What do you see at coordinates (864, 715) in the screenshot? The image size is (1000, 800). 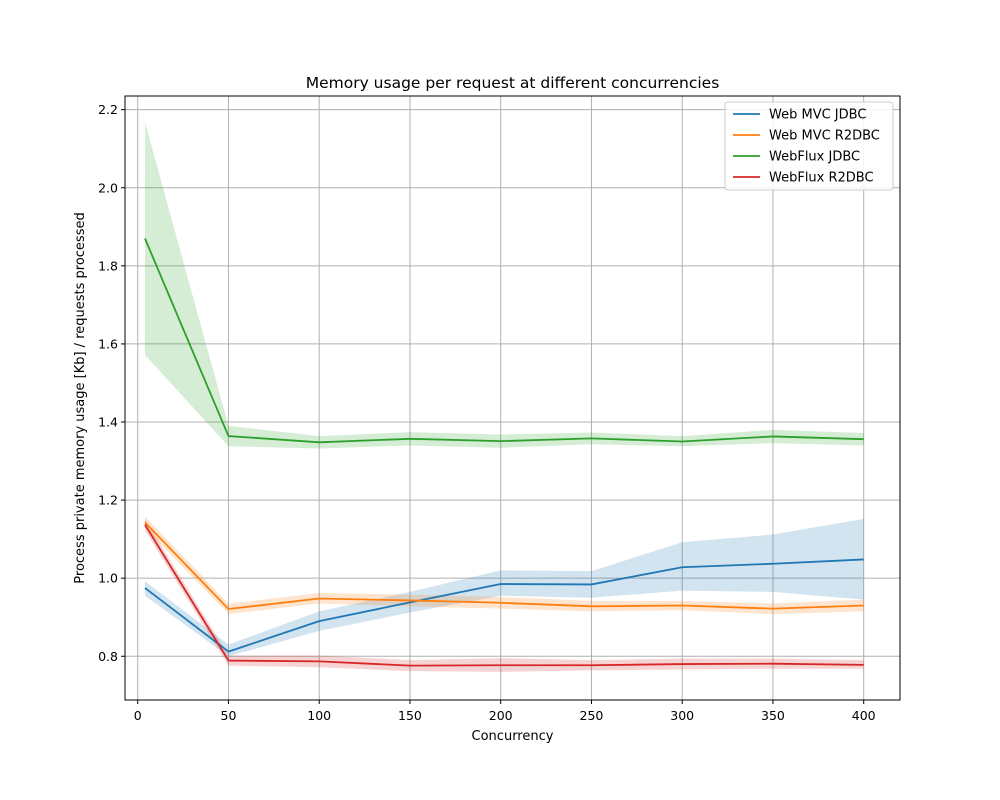 I see `x-tick-label: 400` at bounding box center [864, 715].